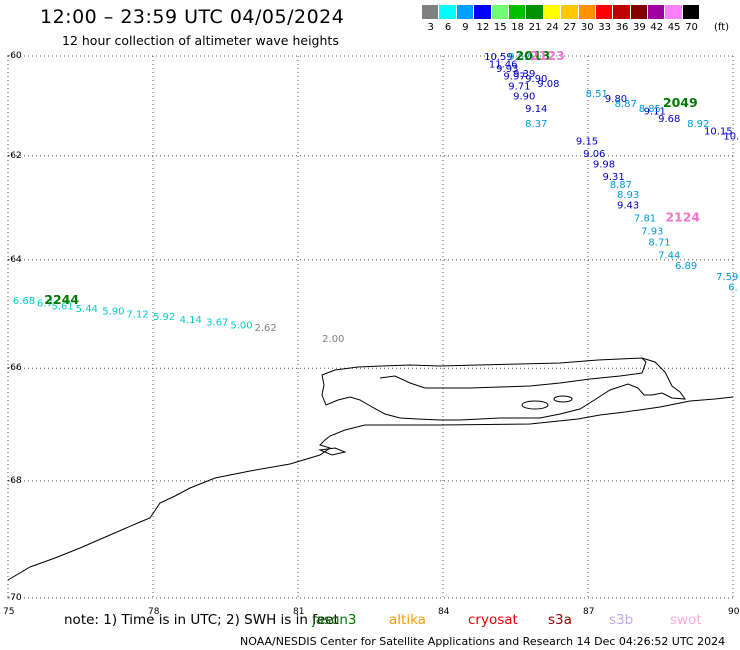 The height and width of the screenshot is (650, 740). What do you see at coordinates (698, 124) in the screenshot?
I see `wave-height-value: 8.92` at bounding box center [698, 124].